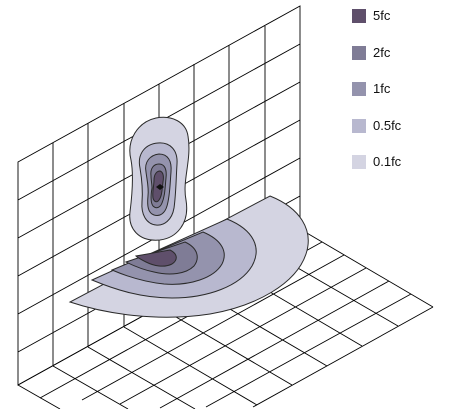 Image resolution: width=453 pixels, height=409 pixels. Describe the element at coordinates (159, 178) in the screenshot. I see `wall-contours` at that location.